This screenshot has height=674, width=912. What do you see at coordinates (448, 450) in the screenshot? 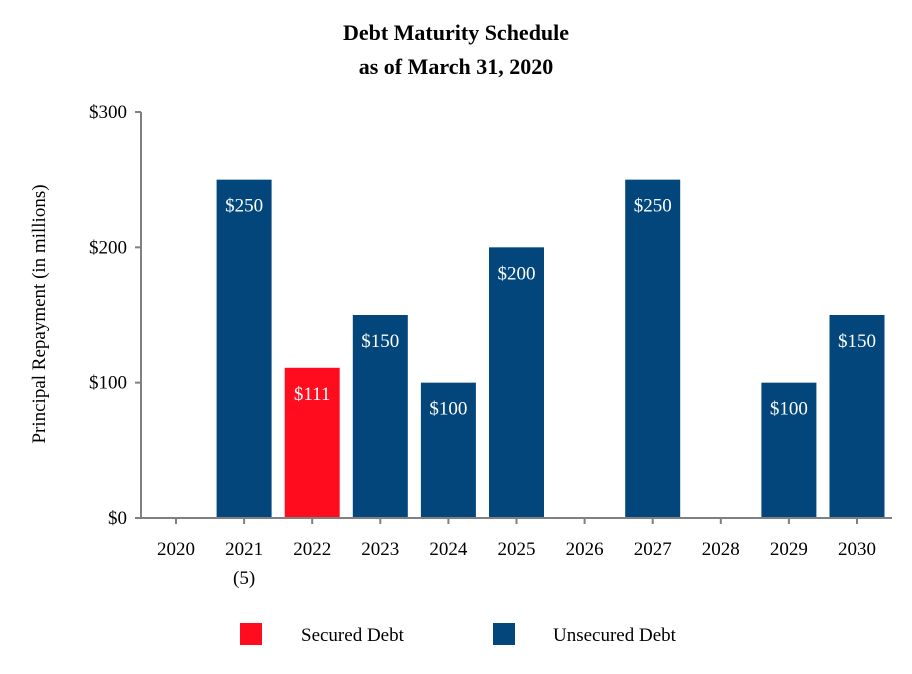
I see `bar-2024` at bounding box center [448, 450].